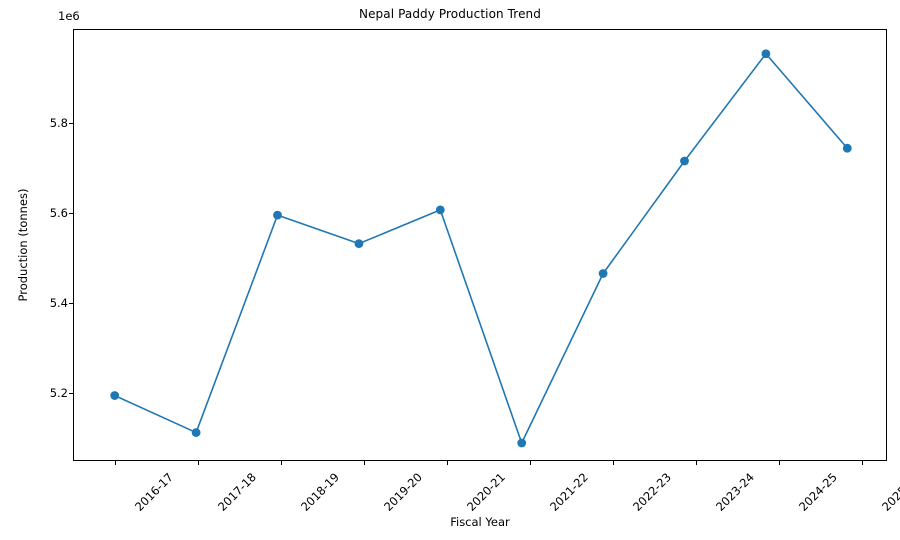 This screenshot has width=900, height=540. What do you see at coordinates (58, 213) in the screenshot?
I see `y-tick-label: 5.6` at bounding box center [58, 213].